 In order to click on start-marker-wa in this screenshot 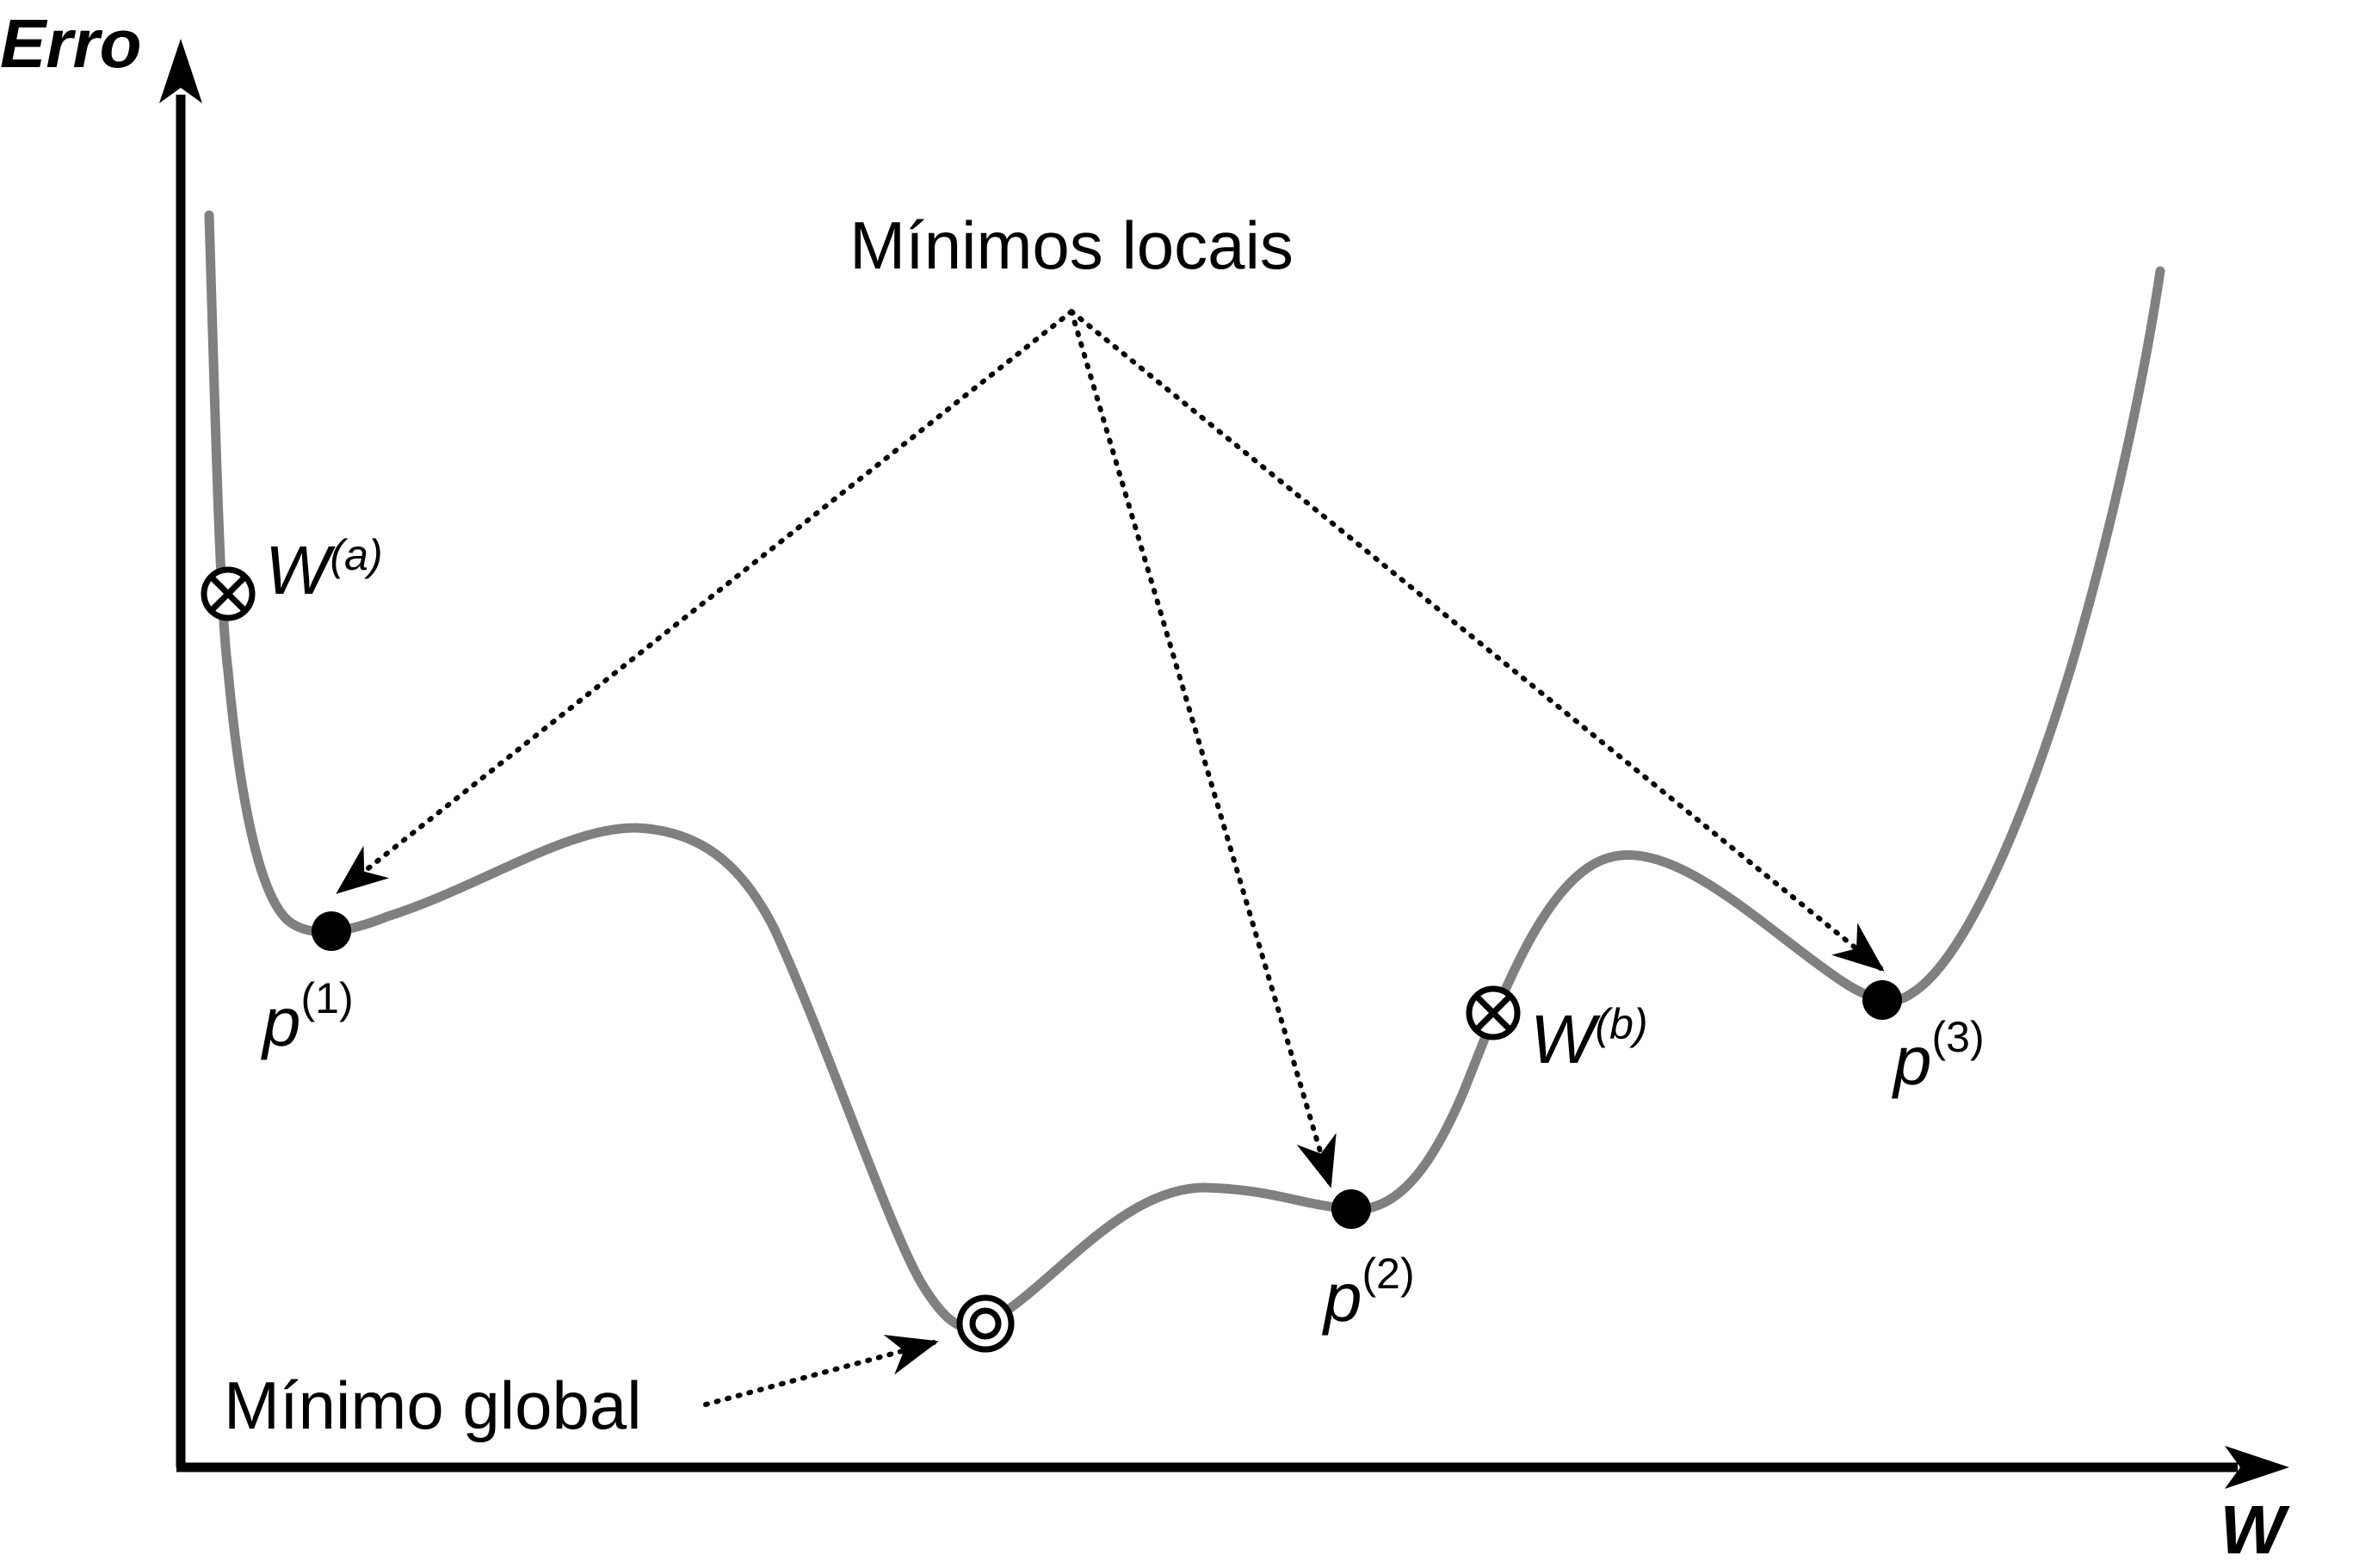, I will do `click(228, 594)`.